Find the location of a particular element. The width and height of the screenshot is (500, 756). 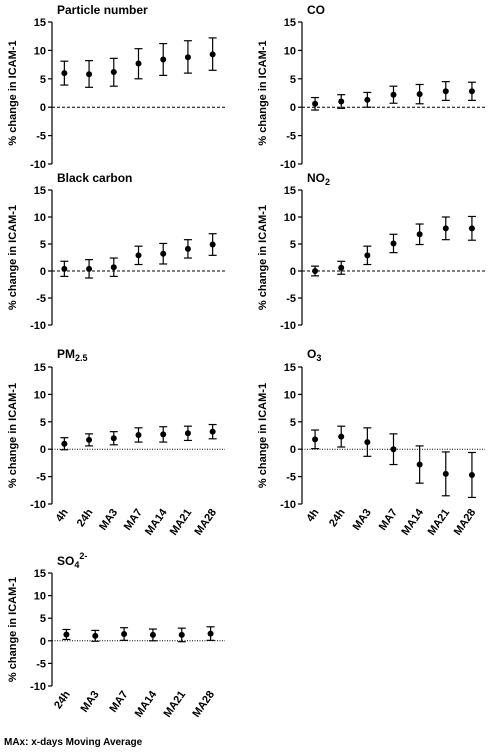

chart-panel-4: NO2 -10 -5 0 5 10 15 % change in ICAM-1 is located at coordinates (371, 251).